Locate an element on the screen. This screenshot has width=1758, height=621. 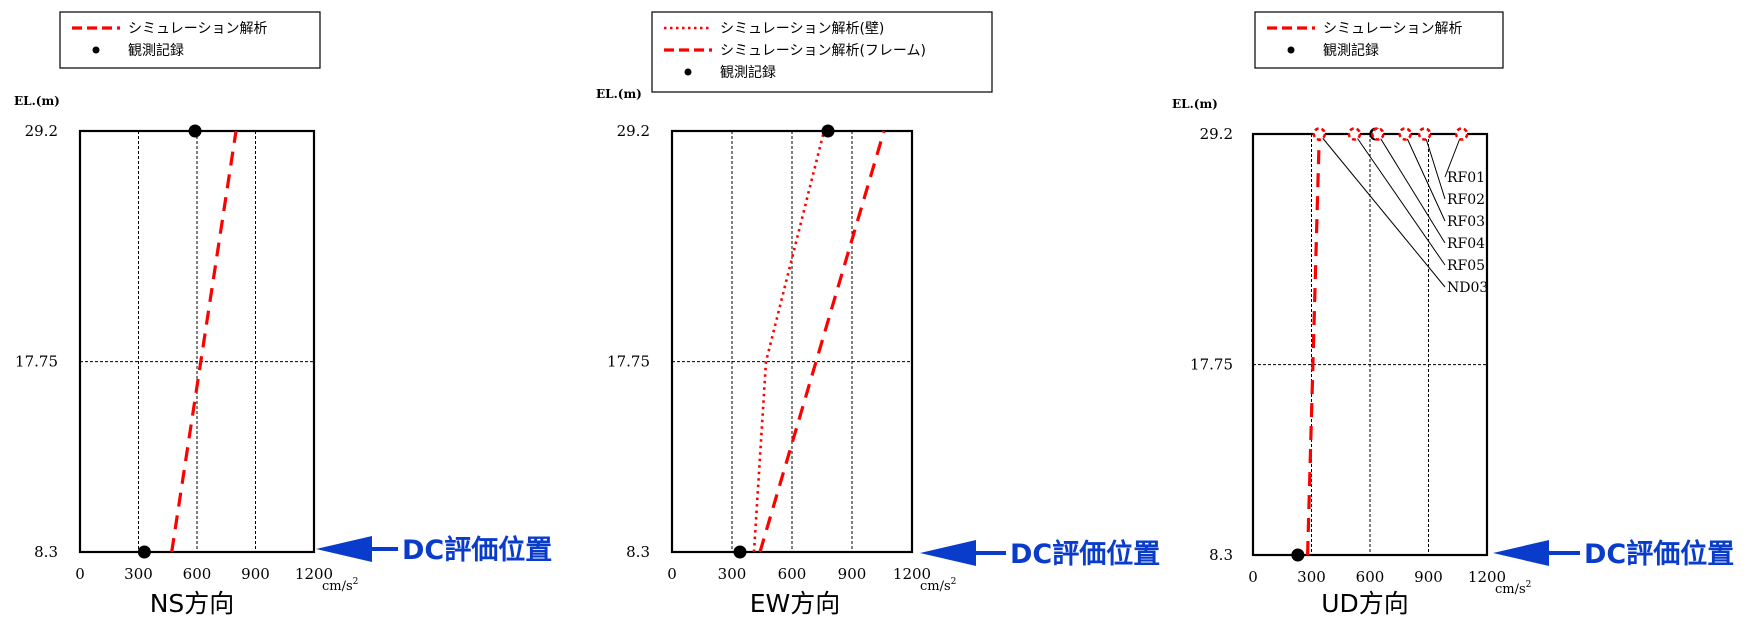
point-label: RF04 is located at coordinates (1466, 244).